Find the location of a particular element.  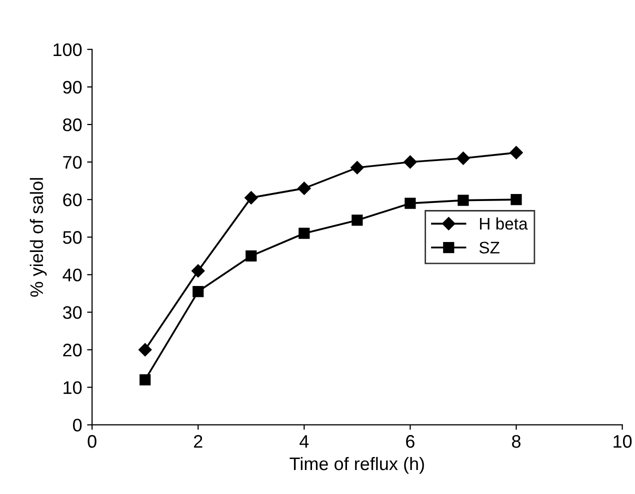

y-tick-label: 90 is located at coordinates (72, 87).